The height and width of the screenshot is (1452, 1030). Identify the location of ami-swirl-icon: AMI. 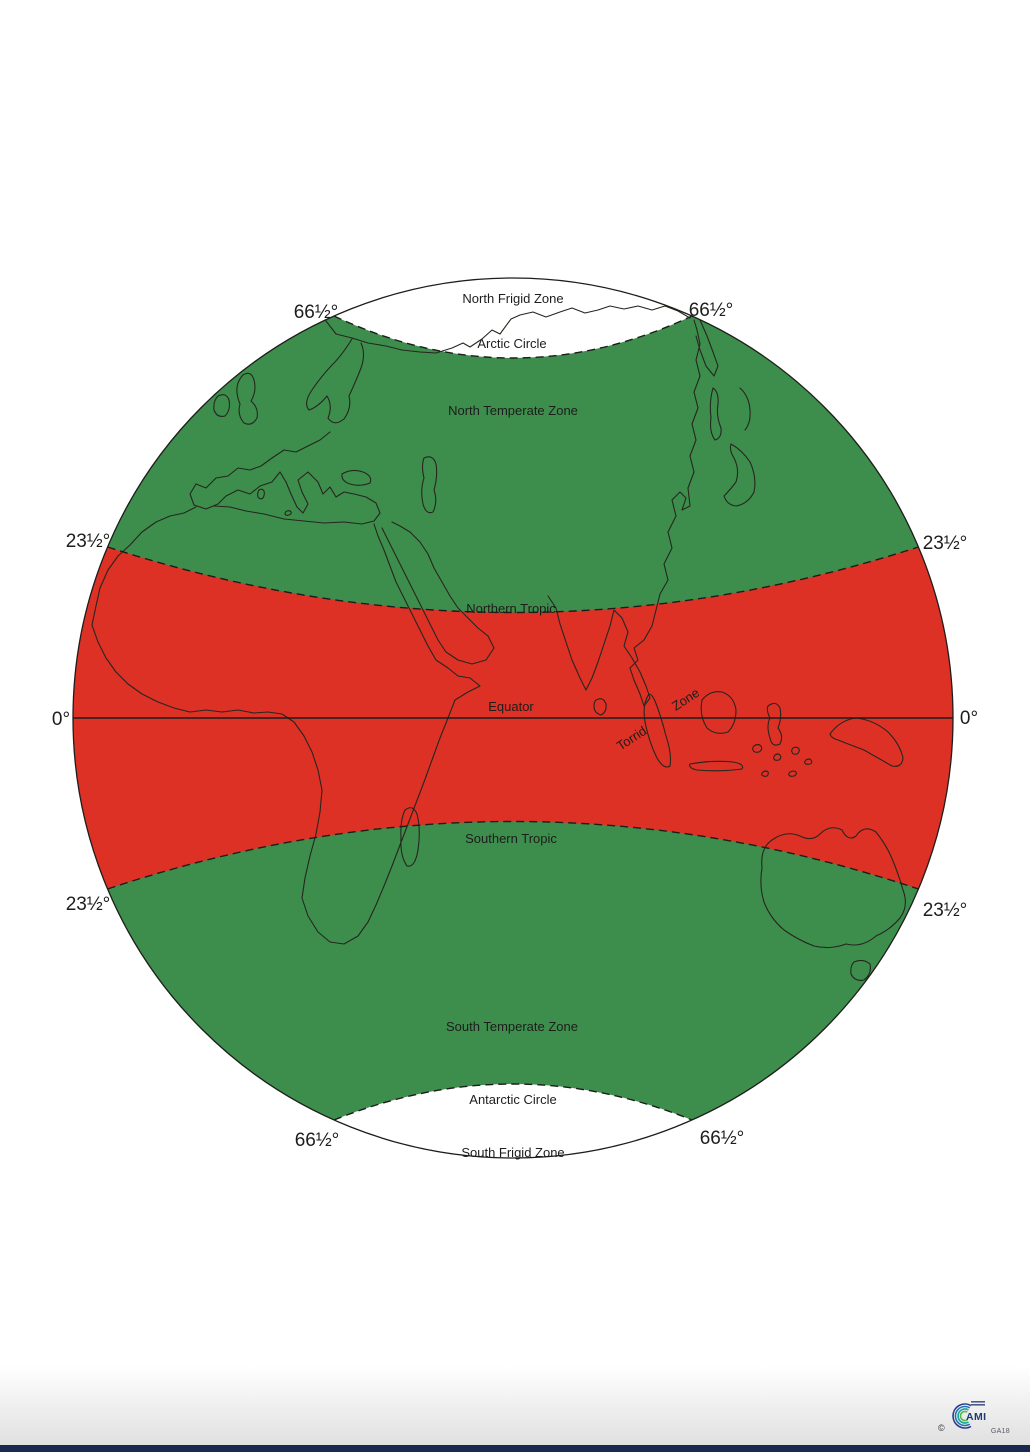
(969, 1415).